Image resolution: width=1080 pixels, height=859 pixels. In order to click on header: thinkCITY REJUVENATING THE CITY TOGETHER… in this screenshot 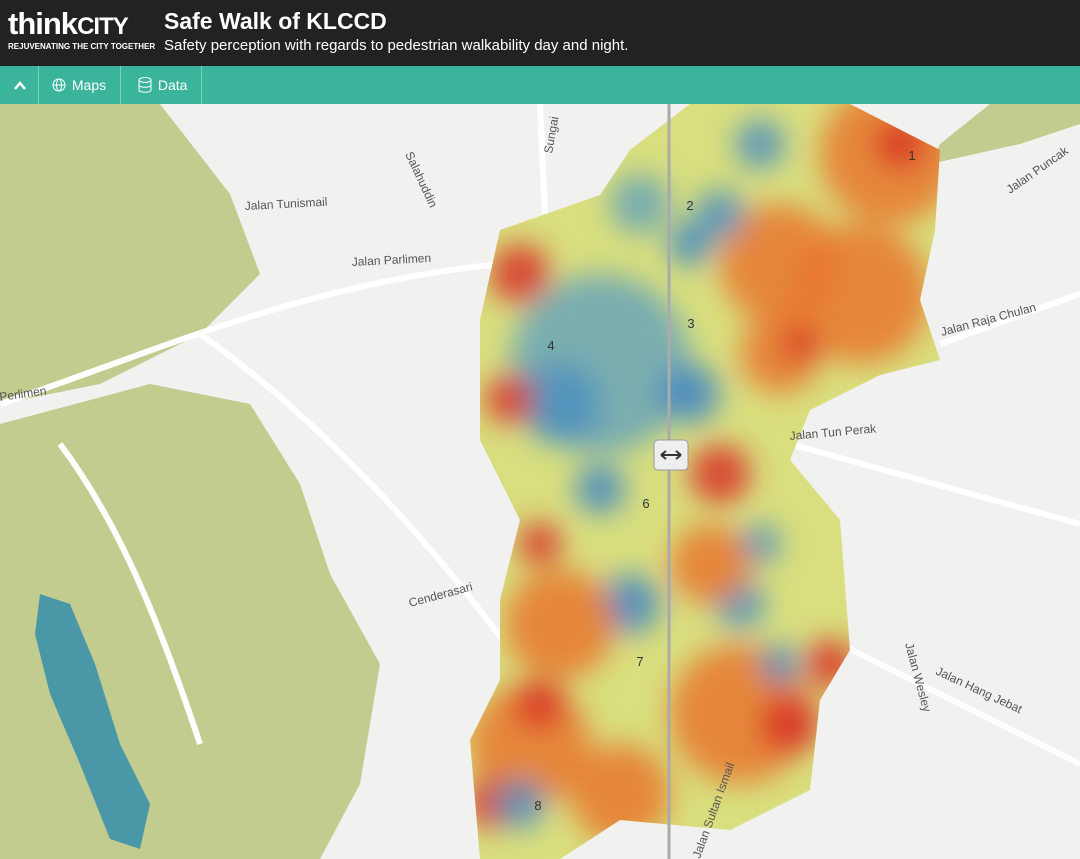, I will do `click(540, 33)`.